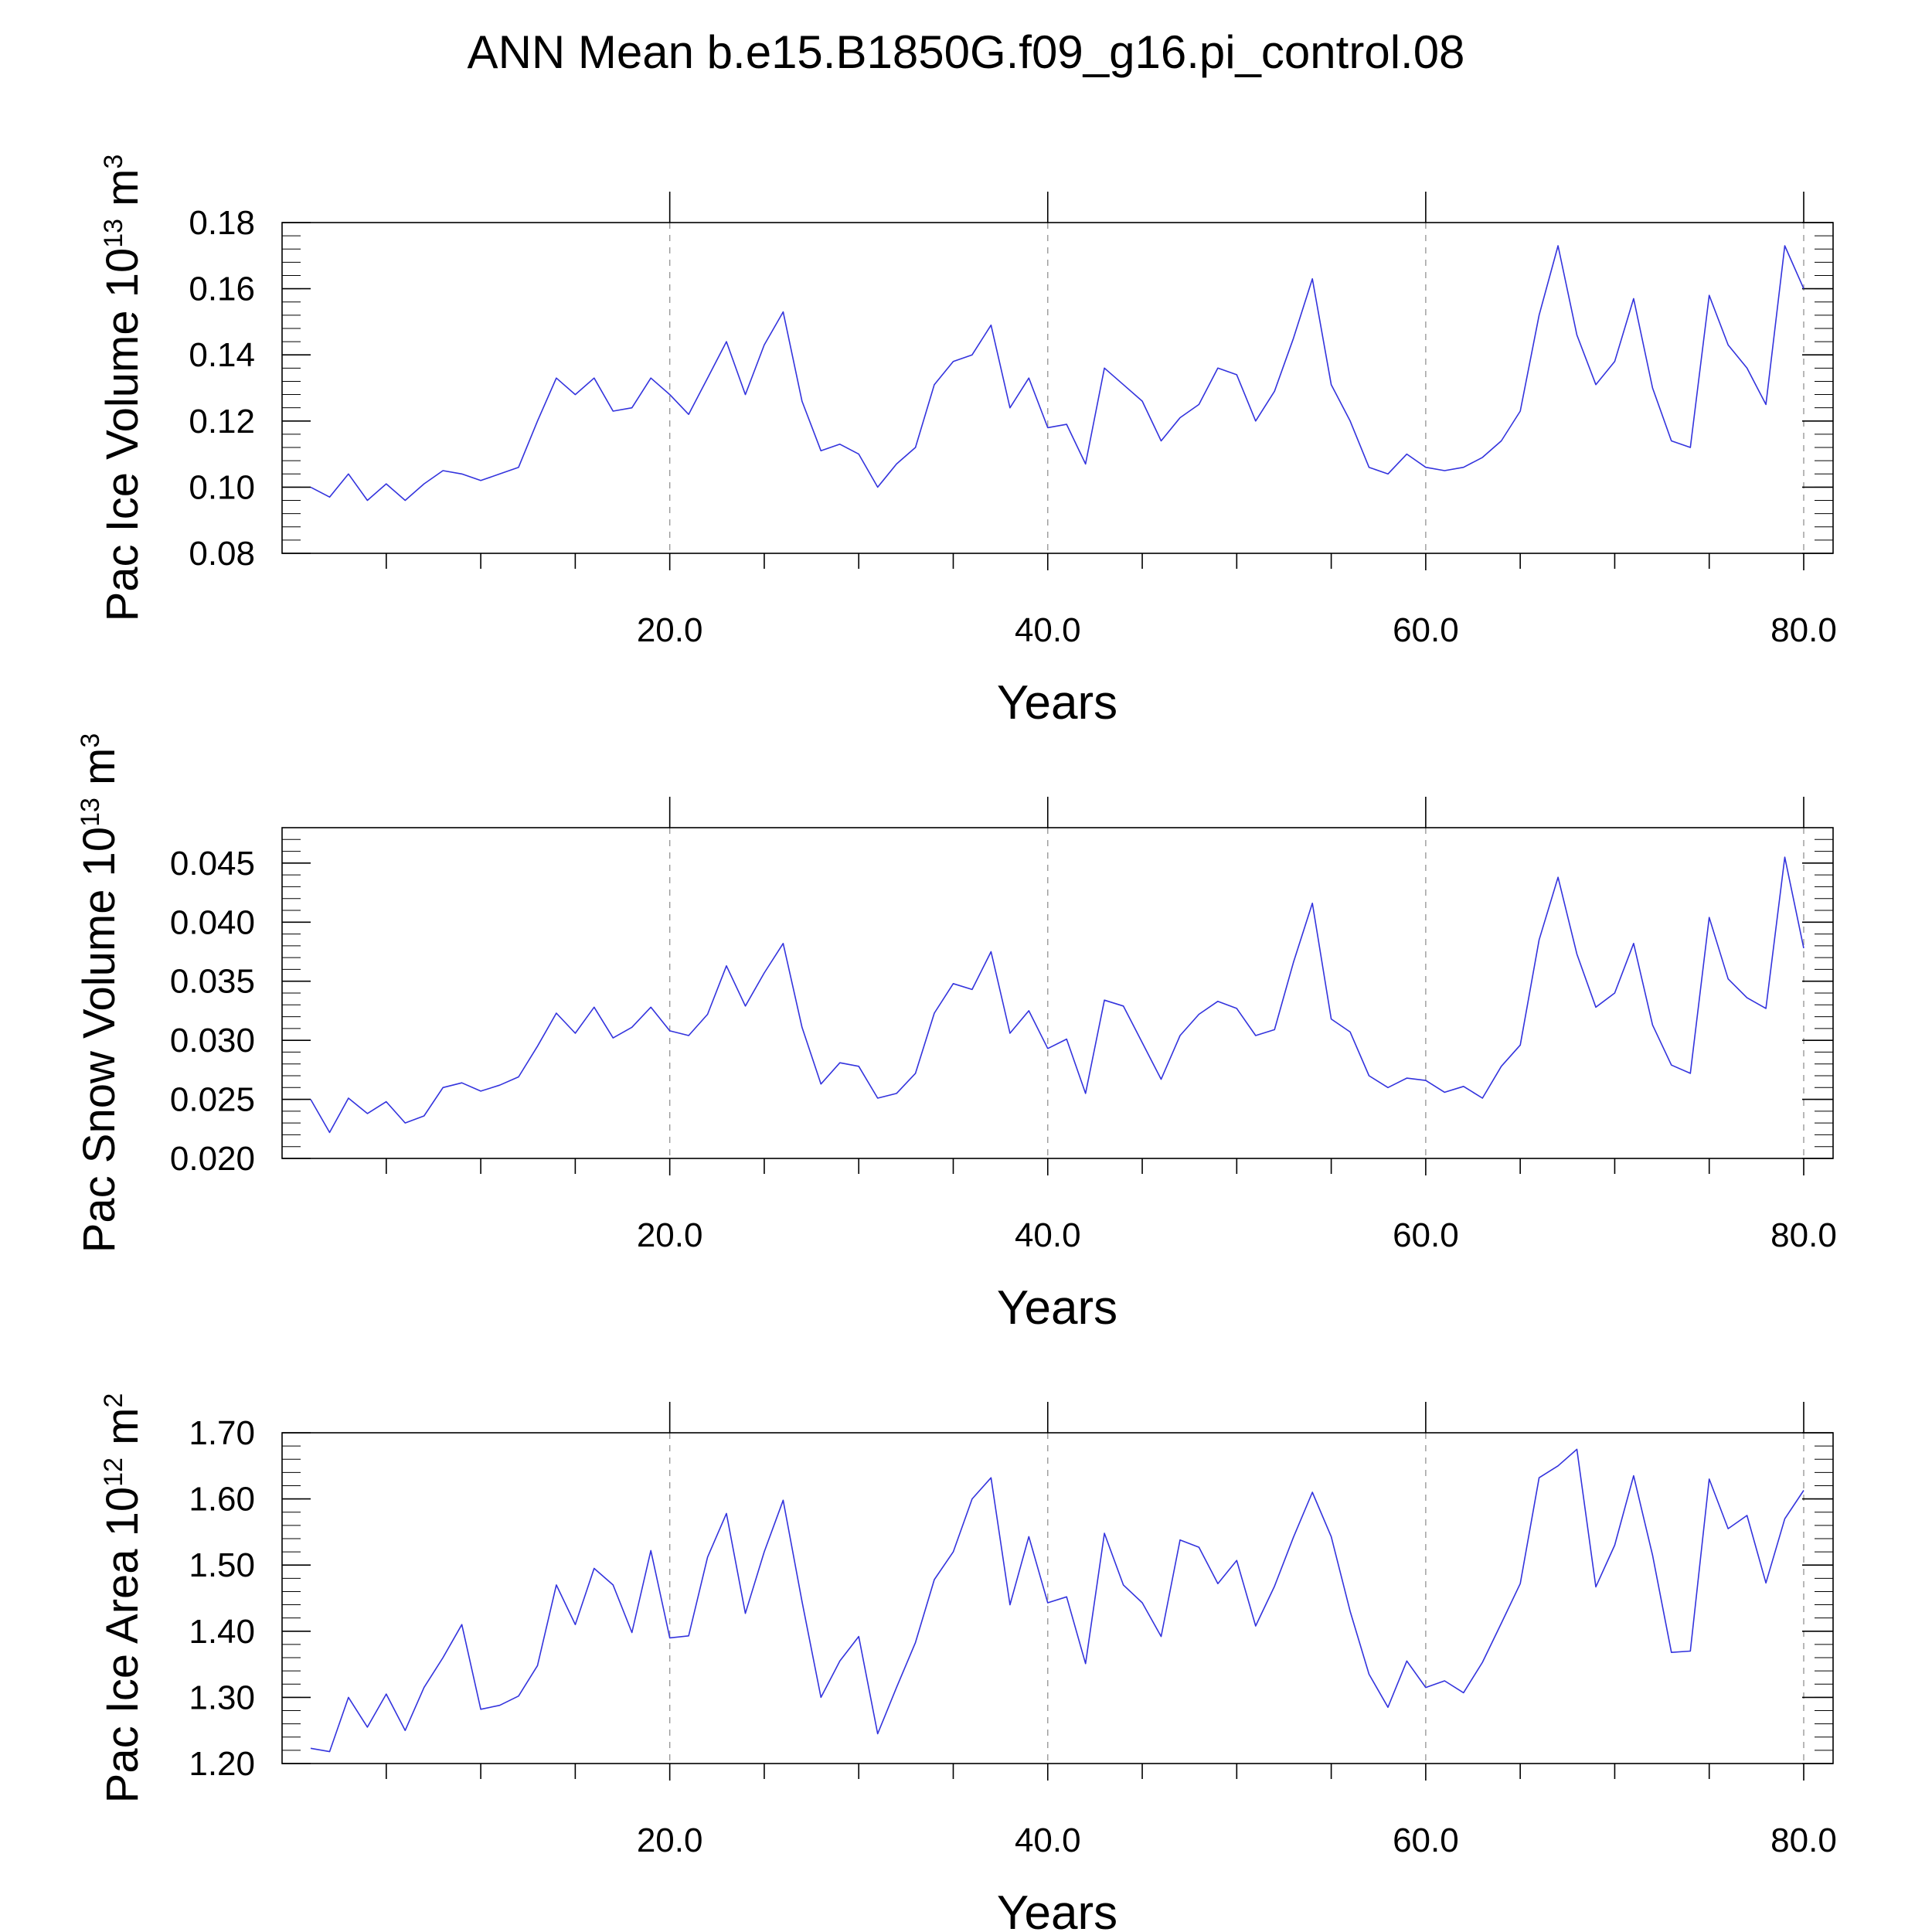  What do you see at coordinates (222, 355) in the screenshot?
I see `y-tick-label: 0.14` at bounding box center [222, 355].